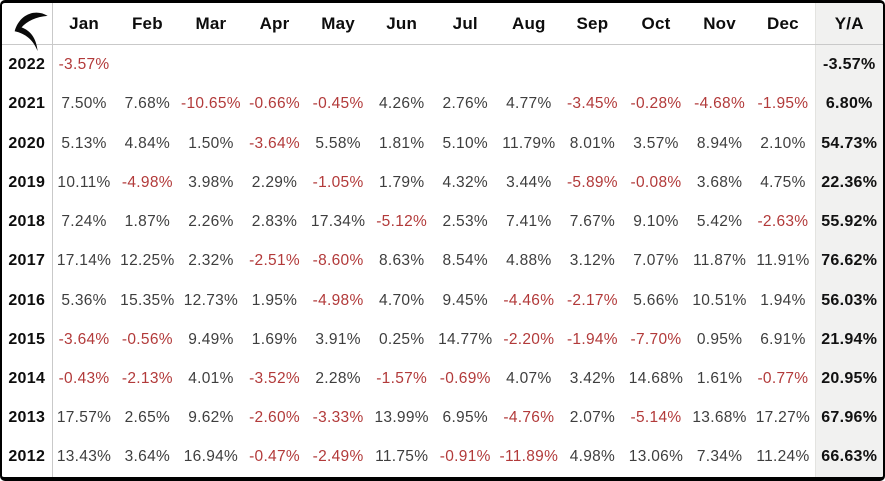 Image resolution: width=885 pixels, height=481 pixels. Describe the element at coordinates (465, 104) in the screenshot. I see `return-cell-2021-jul: 2.76%` at that location.